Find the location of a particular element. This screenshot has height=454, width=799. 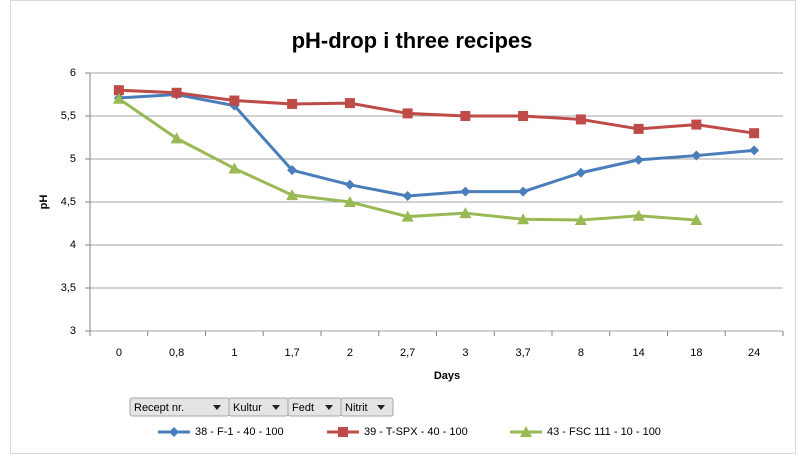

y-tick-label: 3 is located at coordinates (73, 331).